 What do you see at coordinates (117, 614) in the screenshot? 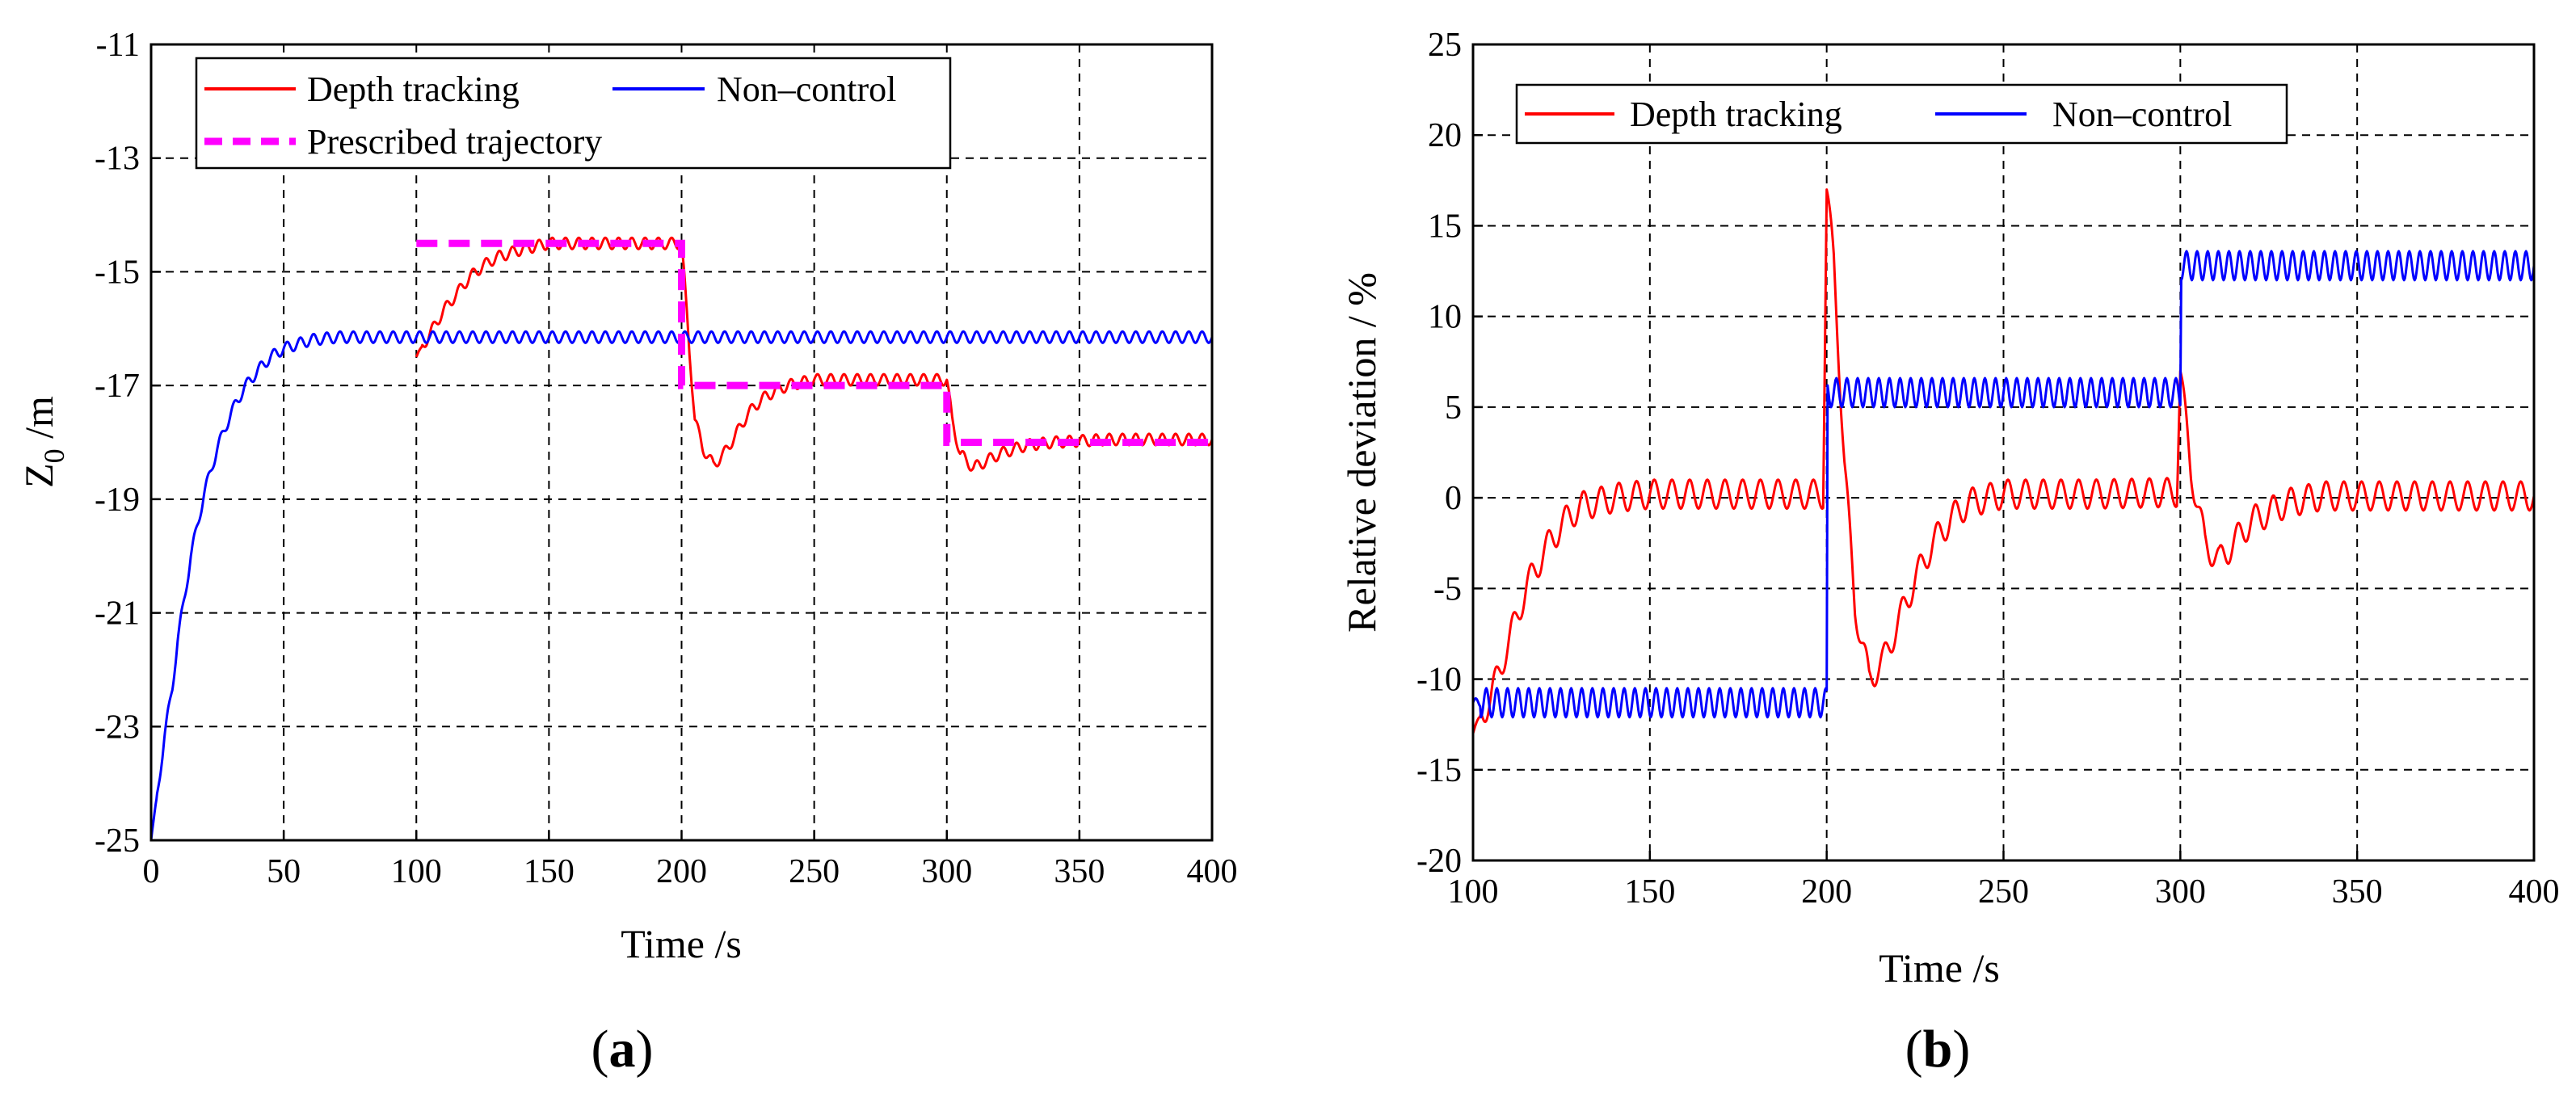
I see `panel-a-ytick-label: -21` at bounding box center [117, 614].